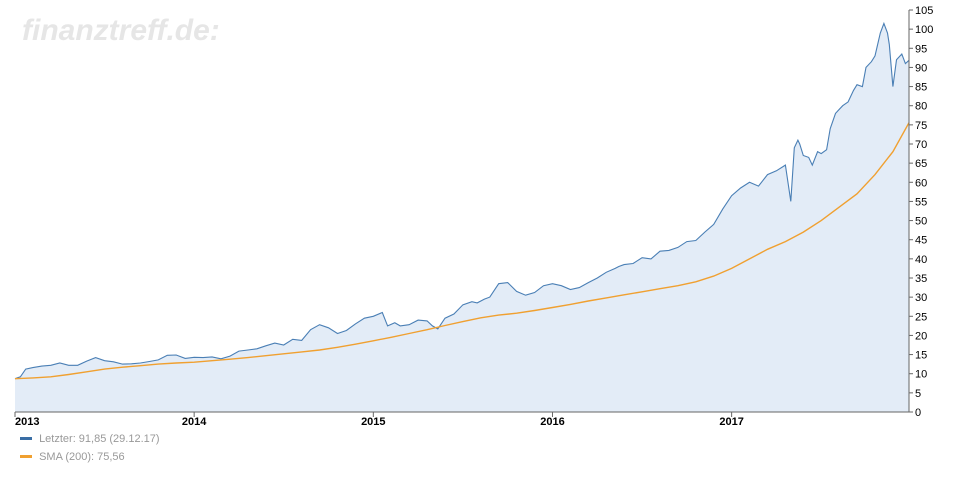 The image size is (970, 500). Describe the element at coordinates (921, 241) in the screenshot. I see `y-tick-label: 45` at that location.